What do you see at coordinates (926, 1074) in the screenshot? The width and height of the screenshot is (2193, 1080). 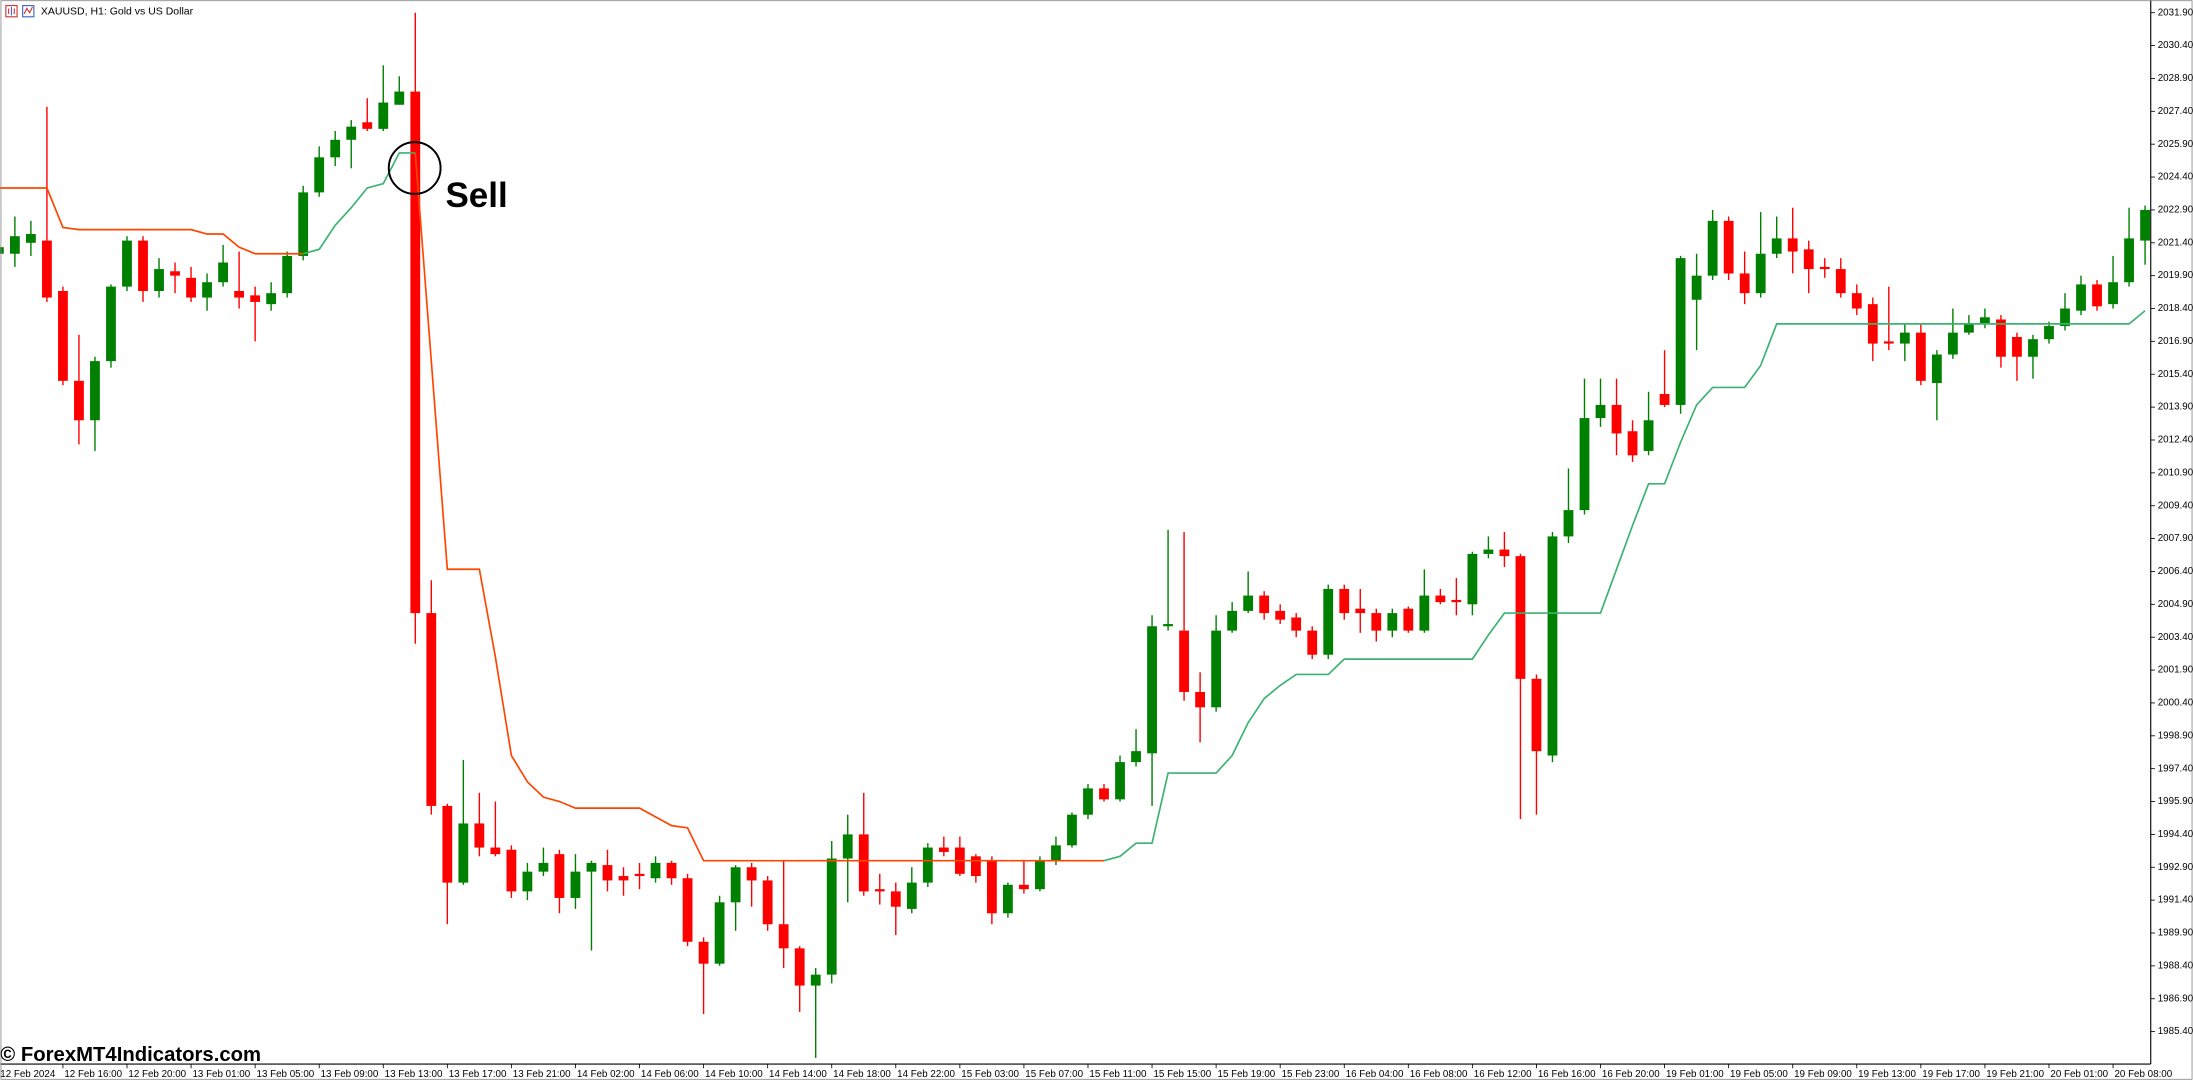 I see `x-tick-label: 14 Feb 22:00` at bounding box center [926, 1074].